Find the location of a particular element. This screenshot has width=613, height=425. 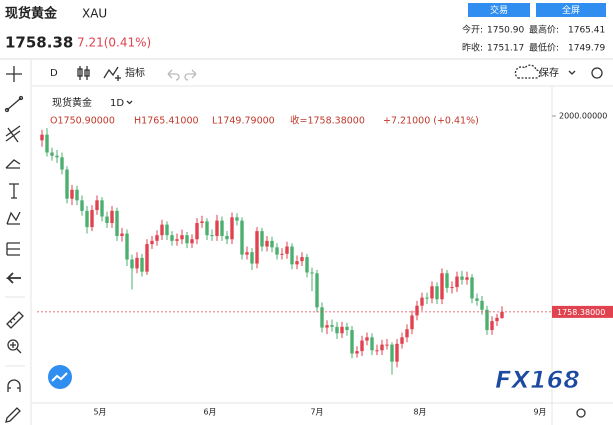

x-tick-label: 7月 is located at coordinates (316, 412).